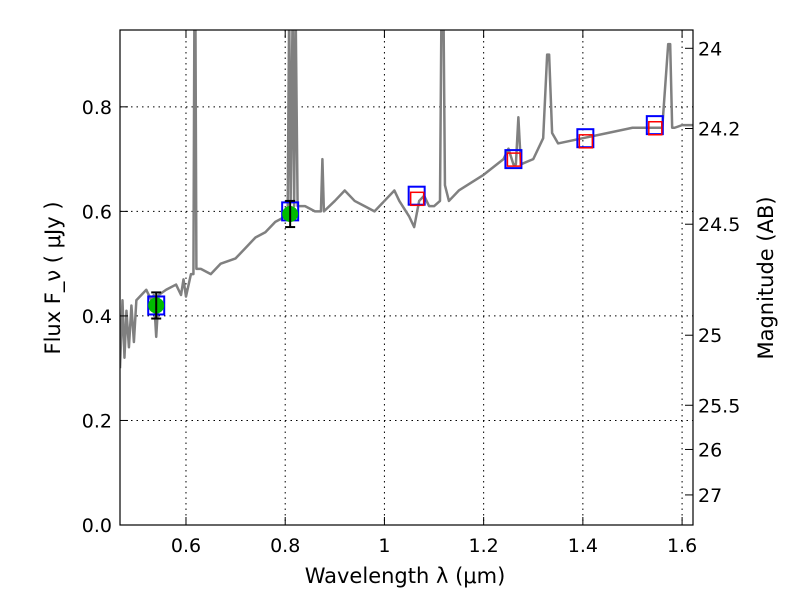 This screenshot has height=604, width=800. I want to click on model-photometry-point, so click(513, 159).